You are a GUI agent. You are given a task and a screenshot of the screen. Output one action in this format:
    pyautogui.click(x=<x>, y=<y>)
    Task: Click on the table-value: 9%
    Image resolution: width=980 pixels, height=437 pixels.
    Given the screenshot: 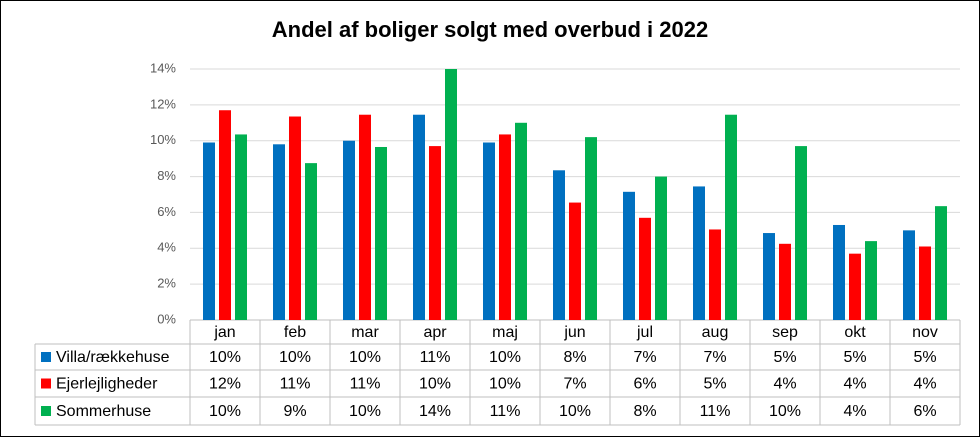 What is the action you would take?
    pyautogui.click(x=294, y=411)
    